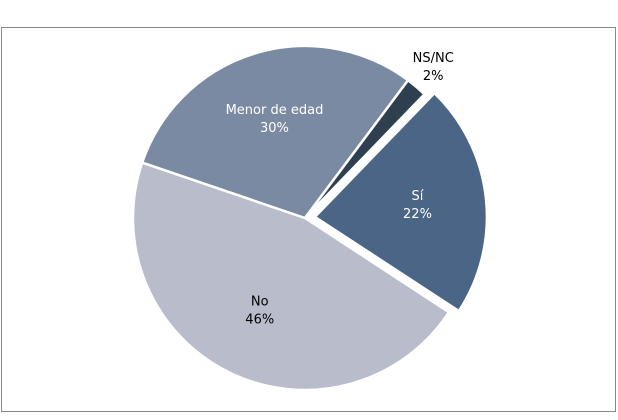 The width and height of the screenshot is (618, 420). Describe the element at coordinates (275, 110) in the screenshot. I see `slice-label: Menor de edad` at that location.